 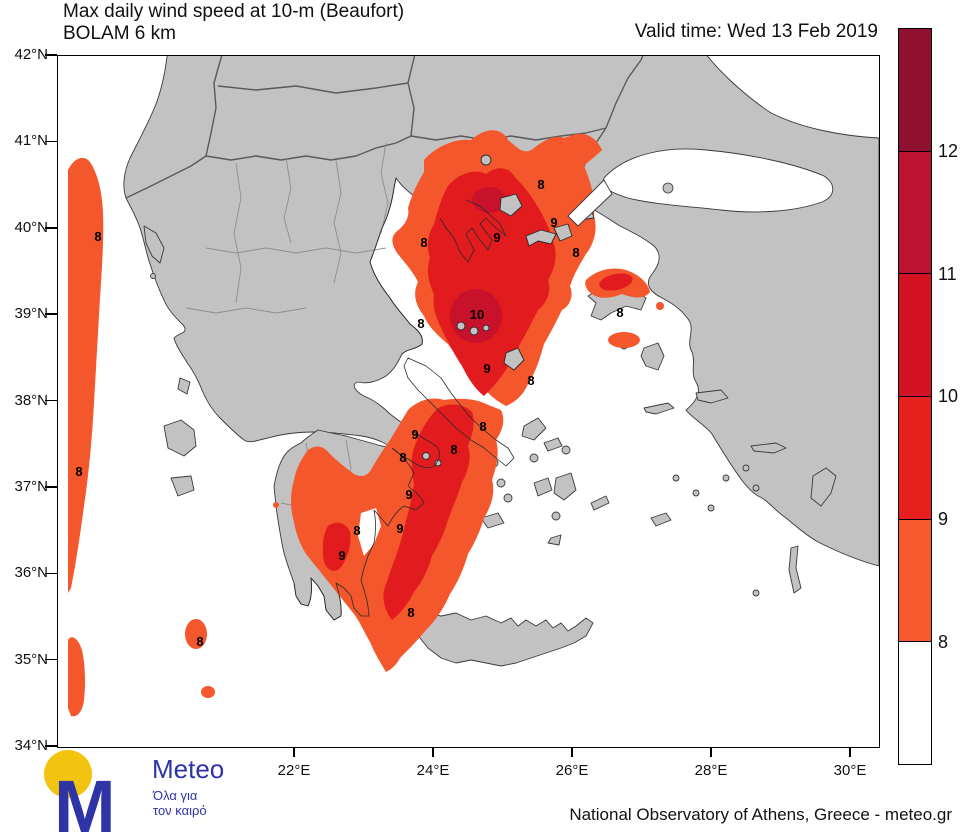 What do you see at coordinates (31, 314) in the screenshot?
I see `lat-label: 39°N` at bounding box center [31, 314].